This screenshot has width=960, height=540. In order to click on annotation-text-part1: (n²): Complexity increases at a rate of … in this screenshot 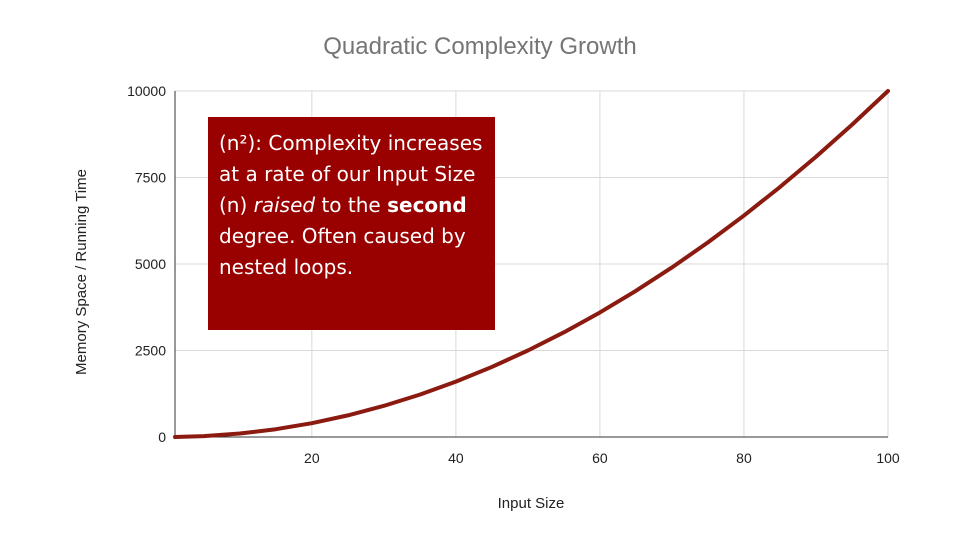, I will do `click(351, 174)`.